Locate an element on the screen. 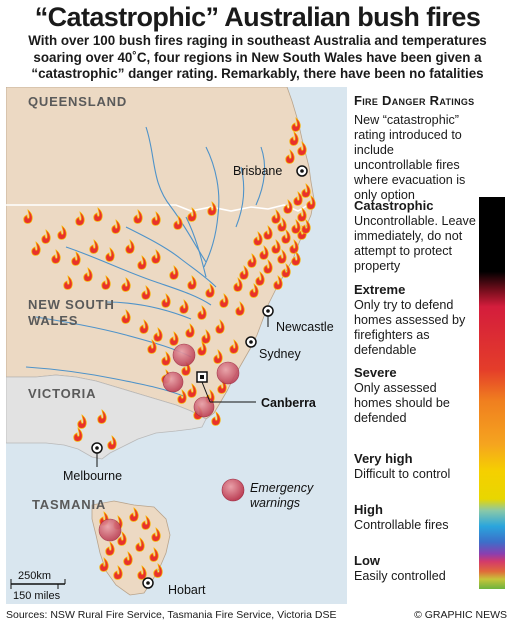 The height and width of the screenshot is (630, 515). svg-text: Newcastle is located at coordinates (305, 327).